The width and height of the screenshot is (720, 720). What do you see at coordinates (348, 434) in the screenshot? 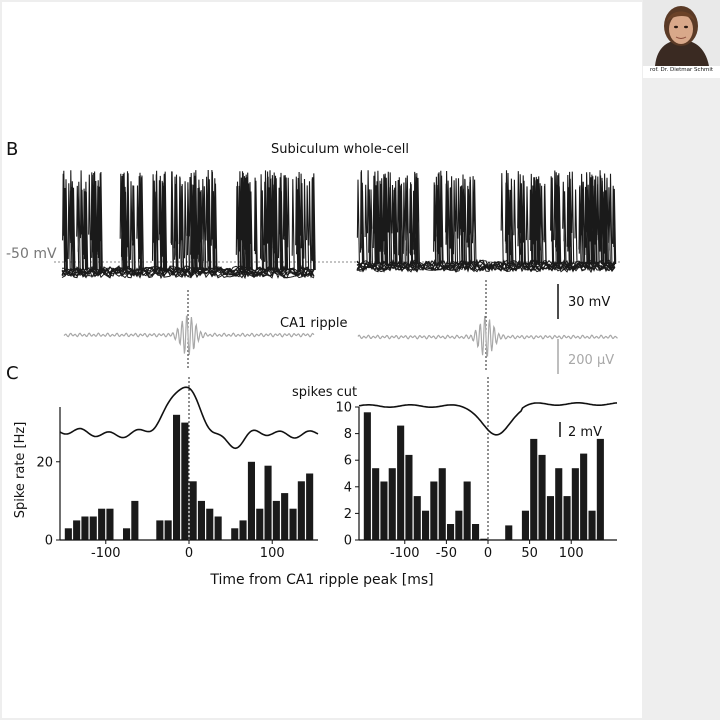
I see `y-tick-label: 8` at bounding box center [348, 434].